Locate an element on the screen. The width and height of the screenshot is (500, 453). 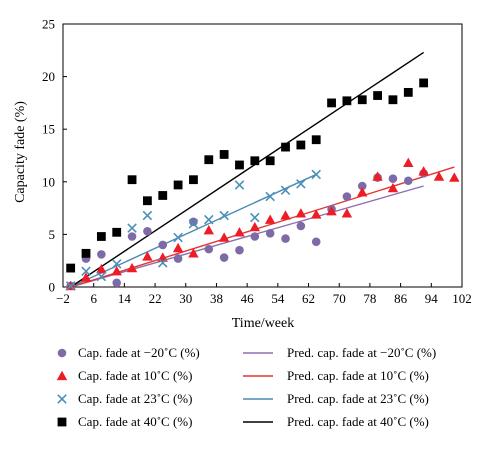
legend-label: Cap. fade at 40˚C (%) is located at coordinates (135, 421).